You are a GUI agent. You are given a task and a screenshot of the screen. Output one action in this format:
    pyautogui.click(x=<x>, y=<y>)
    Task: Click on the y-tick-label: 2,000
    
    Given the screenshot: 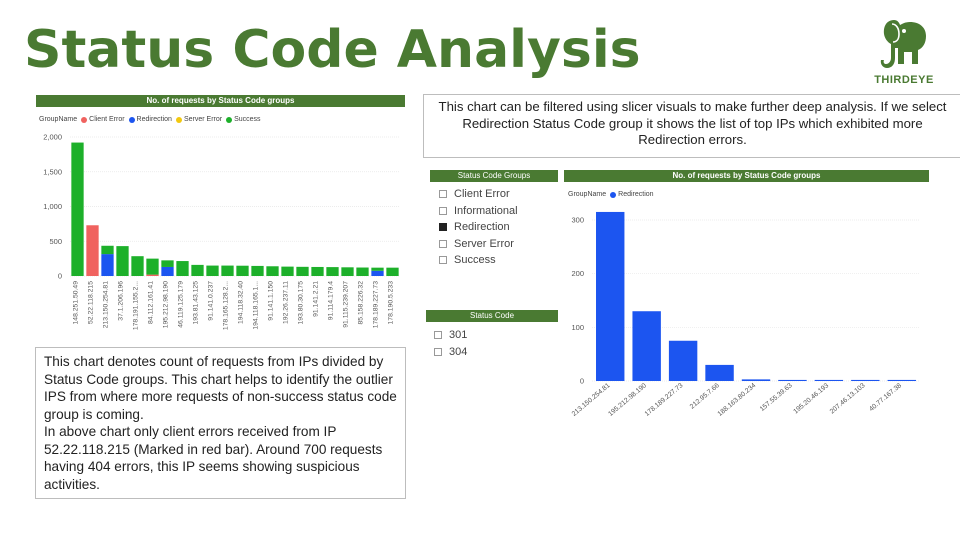 What is the action you would take?
    pyautogui.click(x=52, y=137)
    